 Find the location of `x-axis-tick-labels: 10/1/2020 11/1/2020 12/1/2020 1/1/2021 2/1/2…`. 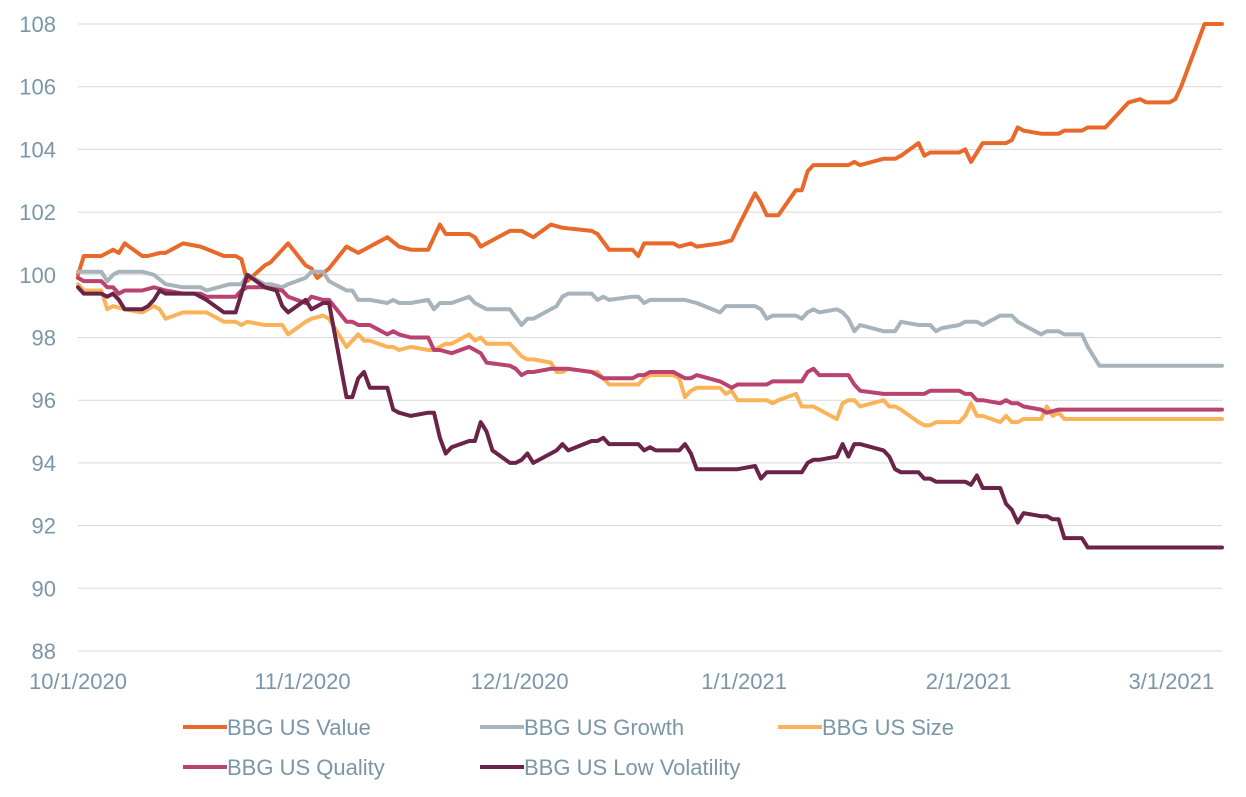

x-axis-tick-labels: 10/1/2020 11/1/2020 12/1/2020 1/1/2021 2/1/2… is located at coordinates (621, 681).